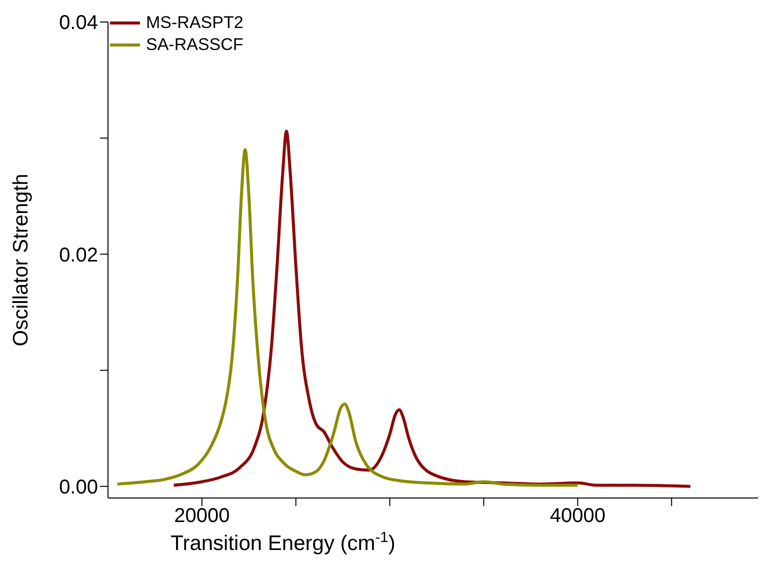 The image size is (765, 574). Describe the element at coordinates (202, 516) in the screenshot. I see `x-tick-label: 20000` at that location.